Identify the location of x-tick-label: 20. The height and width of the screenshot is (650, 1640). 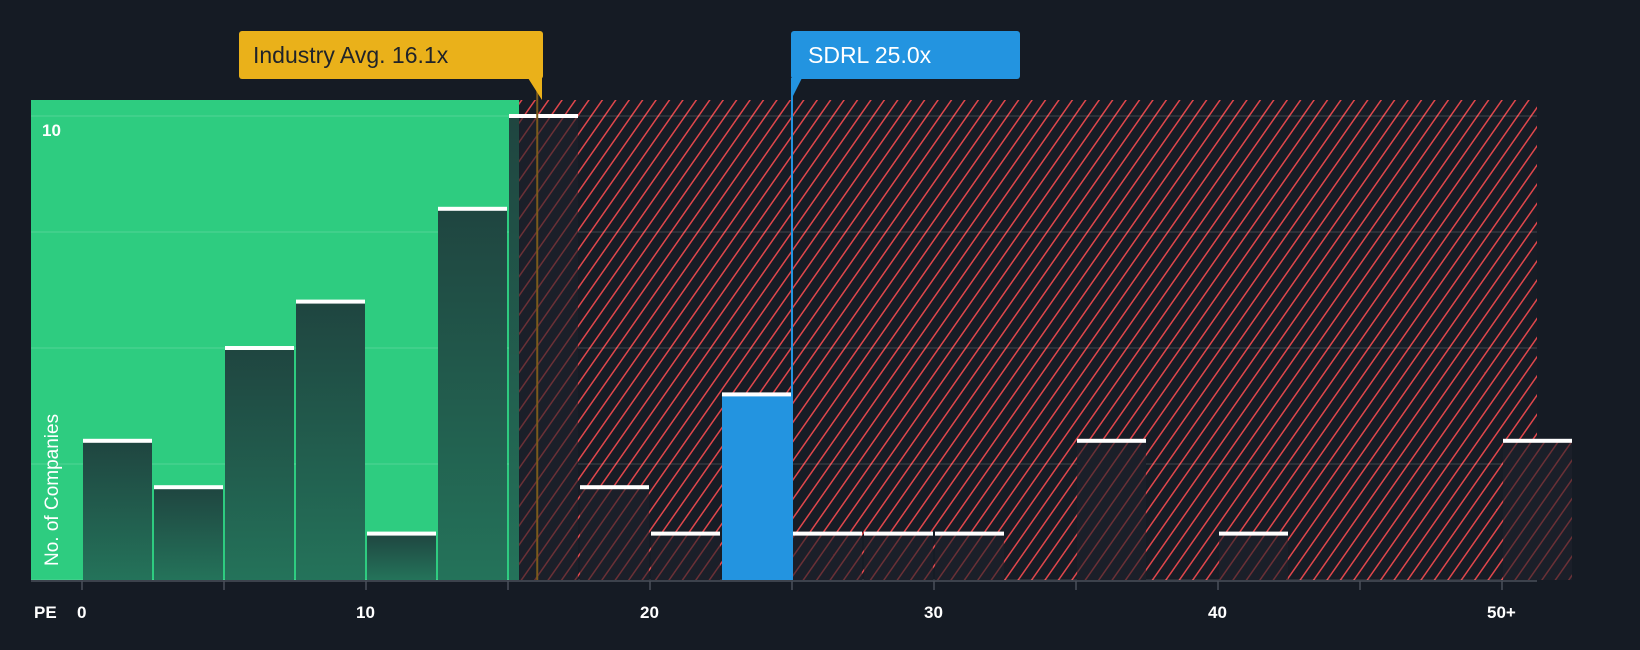
(649, 612).